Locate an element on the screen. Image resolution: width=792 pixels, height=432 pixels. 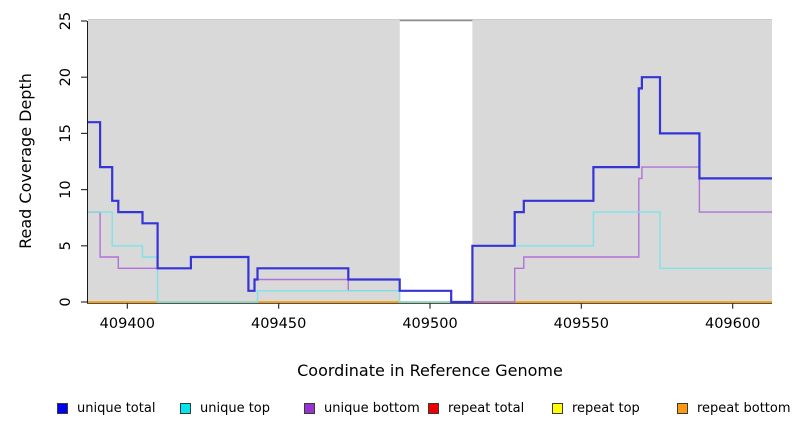
legend-label: repeat top is located at coordinates (606, 408).